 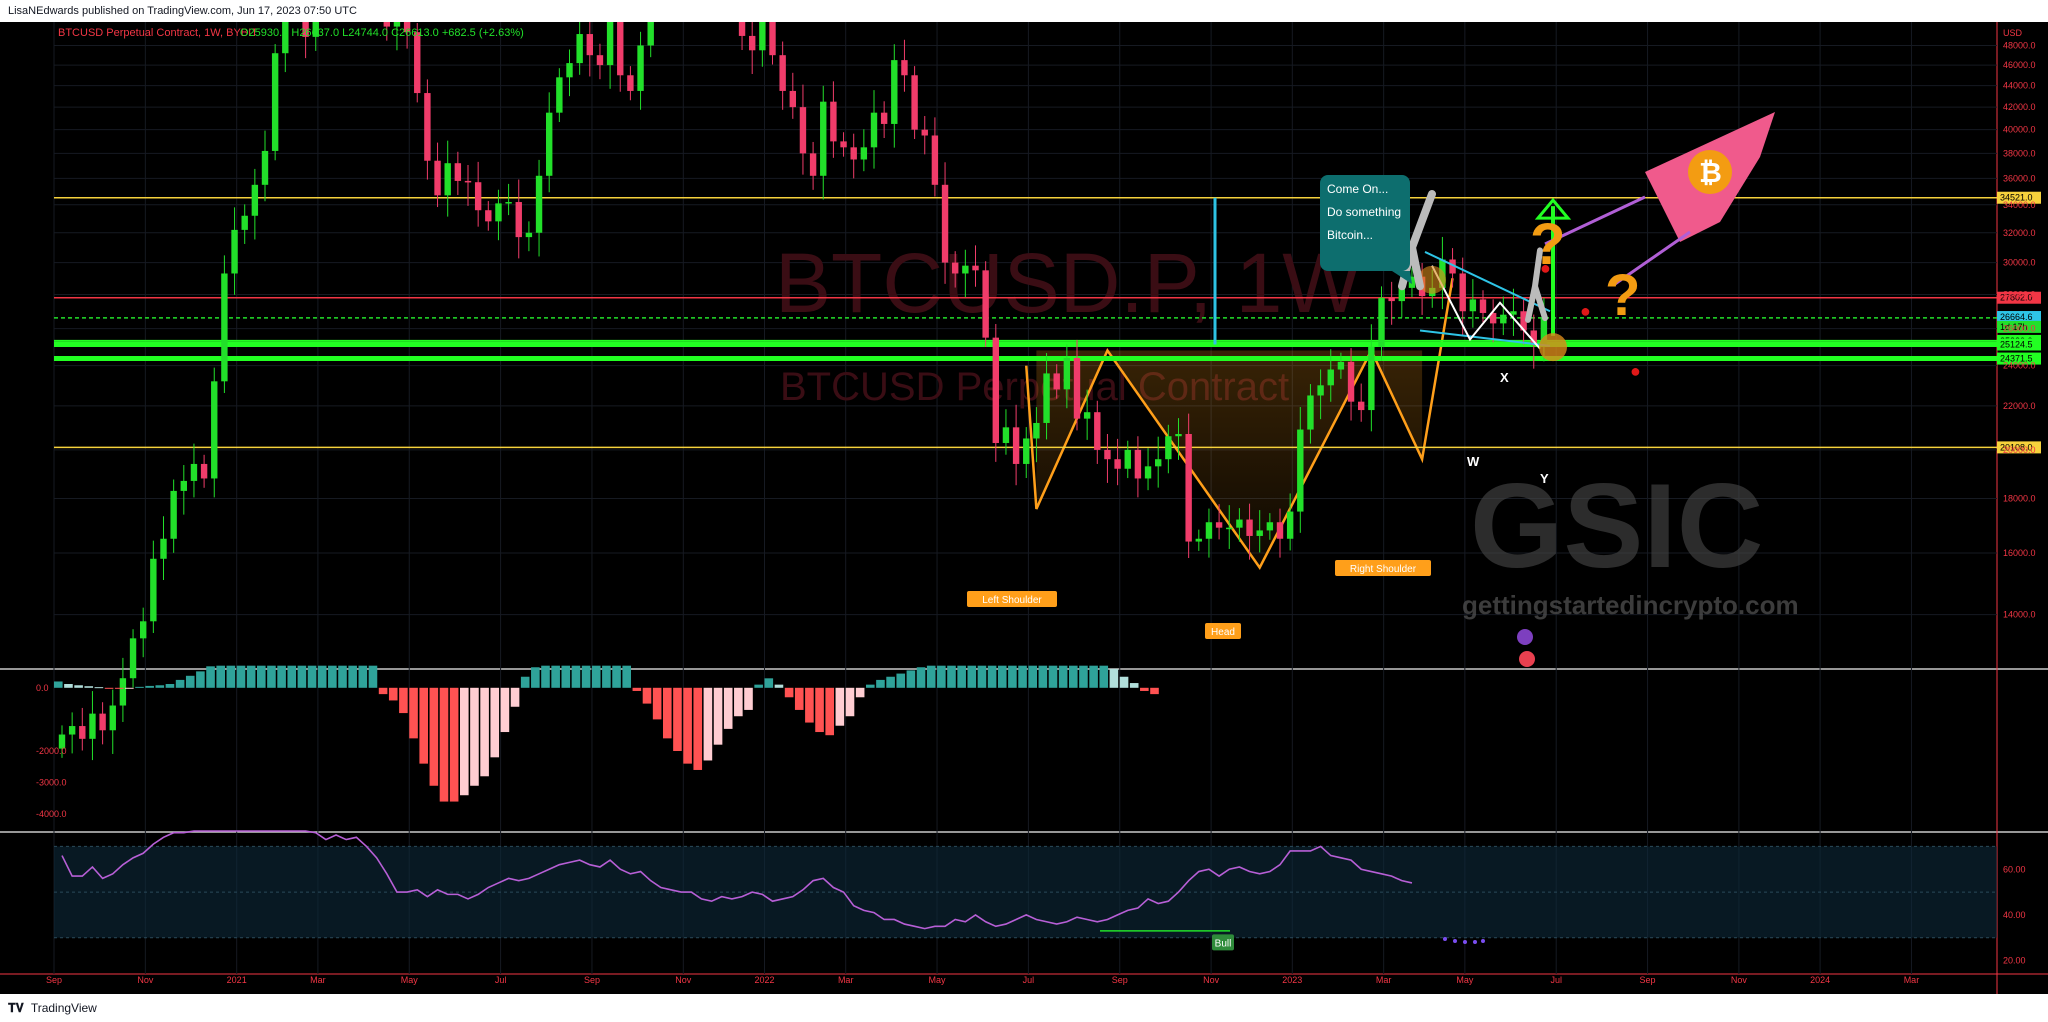 I want to click on extra-price-label: 1d 17h, so click(x=2014, y=327).